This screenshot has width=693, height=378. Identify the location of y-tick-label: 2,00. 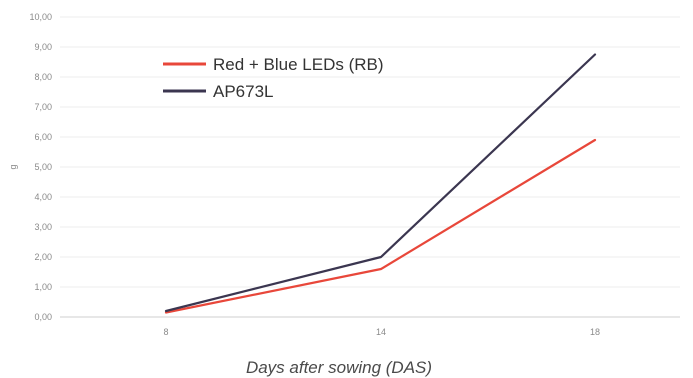
(43, 257).